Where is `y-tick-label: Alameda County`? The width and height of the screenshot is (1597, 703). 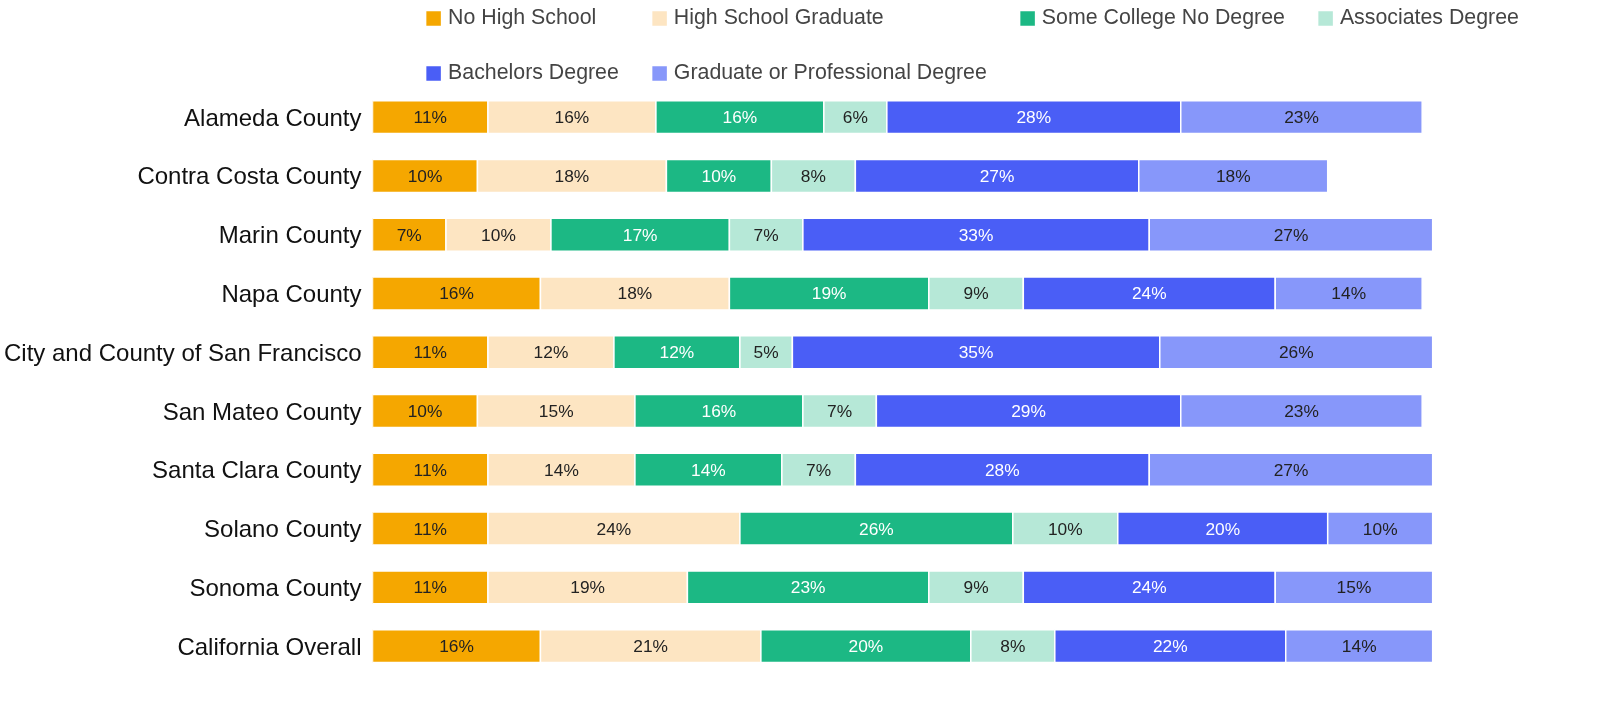 y-tick-label: Alameda County is located at coordinates (273, 117).